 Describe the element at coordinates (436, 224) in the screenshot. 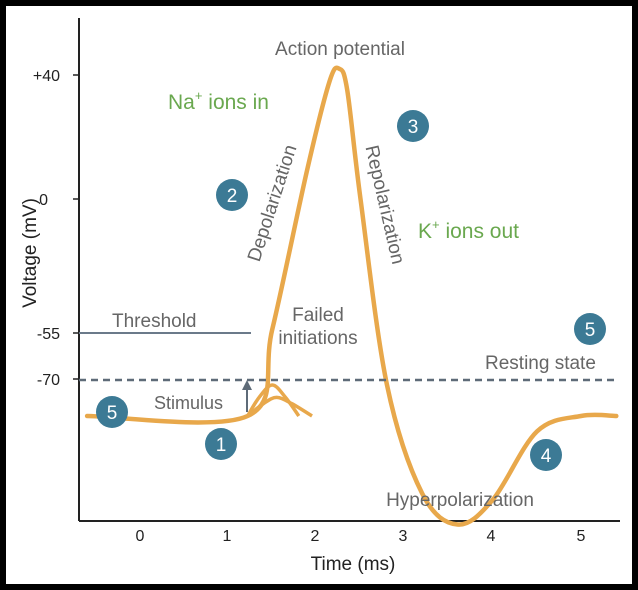

I see `k-charge: +` at that location.